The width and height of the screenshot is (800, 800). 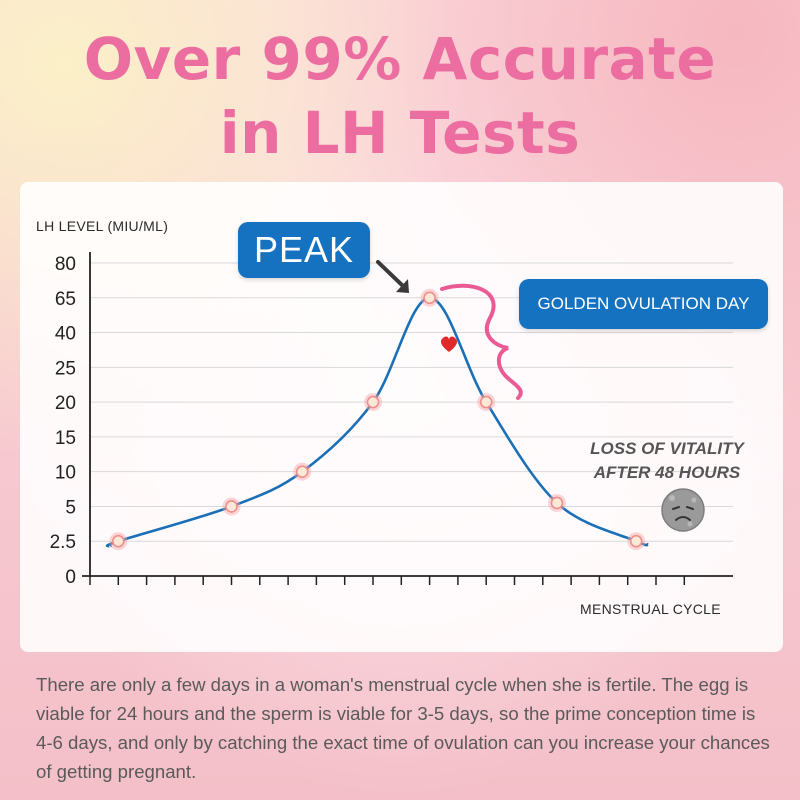 What do you see at coordinates (70, 507) in the screenshot?
I see `y-tick-label: 5` at bounding box center [70, 507].